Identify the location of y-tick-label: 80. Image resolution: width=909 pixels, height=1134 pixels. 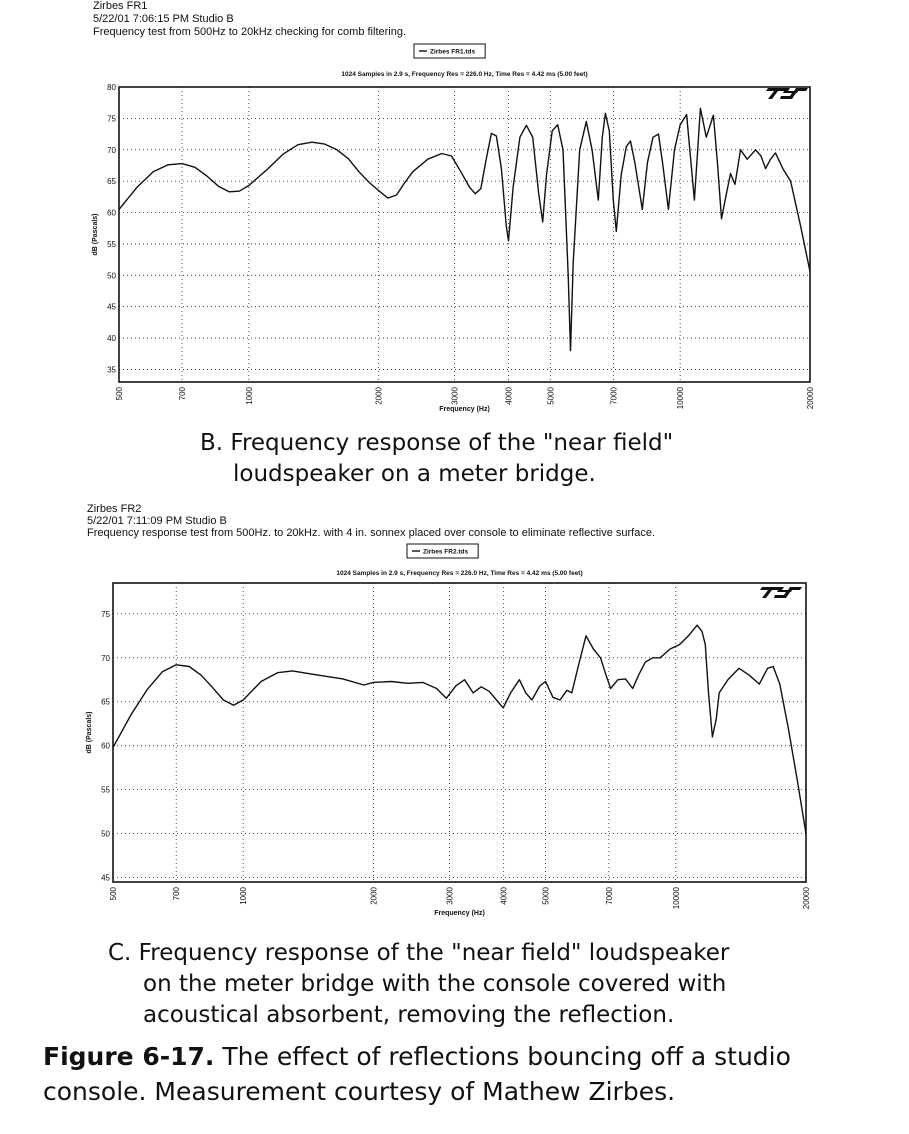
(111, 87).